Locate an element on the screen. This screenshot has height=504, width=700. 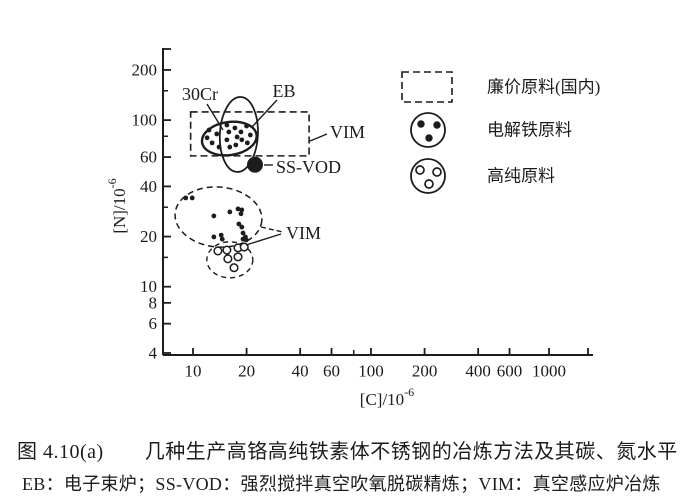
label-vim-upper: VIM is located at coordinates (347, 132).